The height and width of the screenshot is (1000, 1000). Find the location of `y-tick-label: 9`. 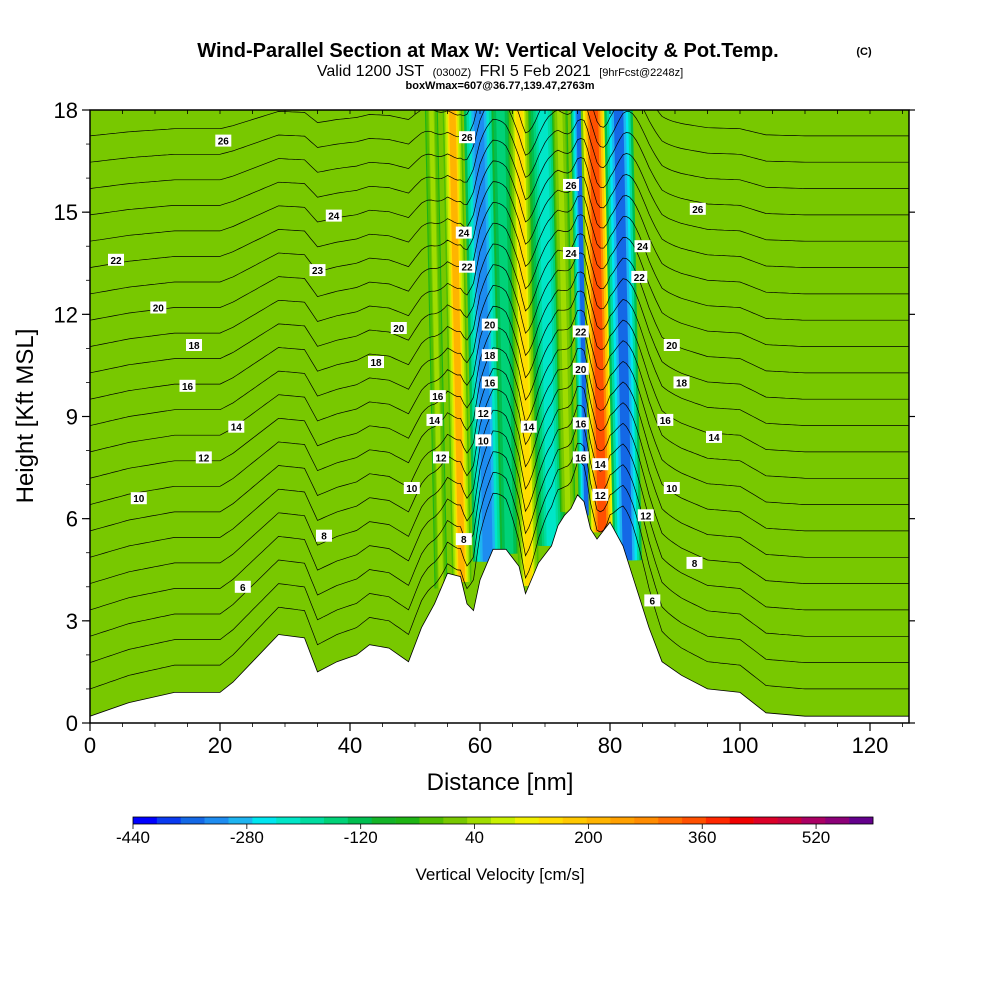

y-tick-label: 9 is located at coordinates (72, 417).